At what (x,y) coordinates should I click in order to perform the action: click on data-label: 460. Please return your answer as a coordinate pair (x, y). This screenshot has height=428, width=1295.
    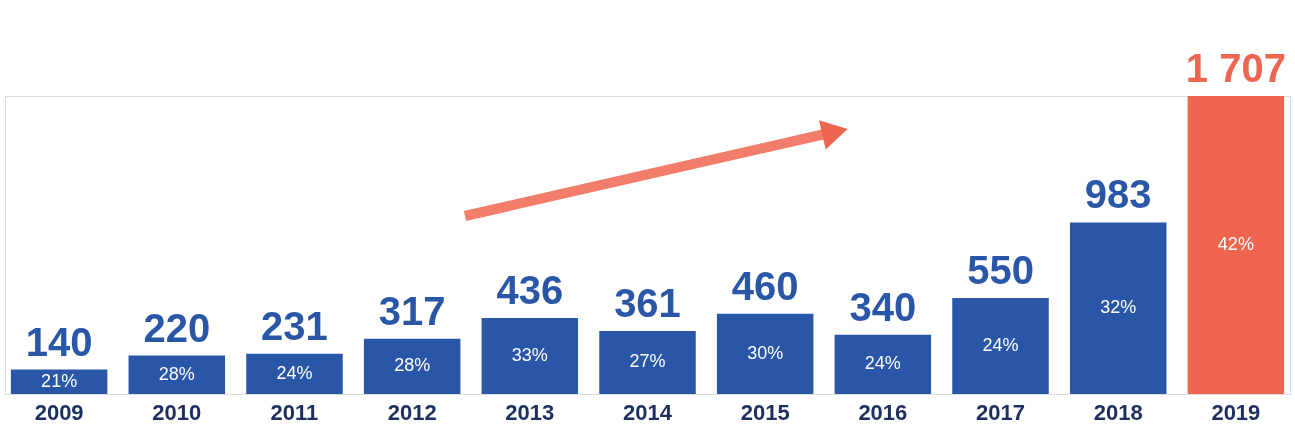
    Looking at the image, I should click on (765, 285).